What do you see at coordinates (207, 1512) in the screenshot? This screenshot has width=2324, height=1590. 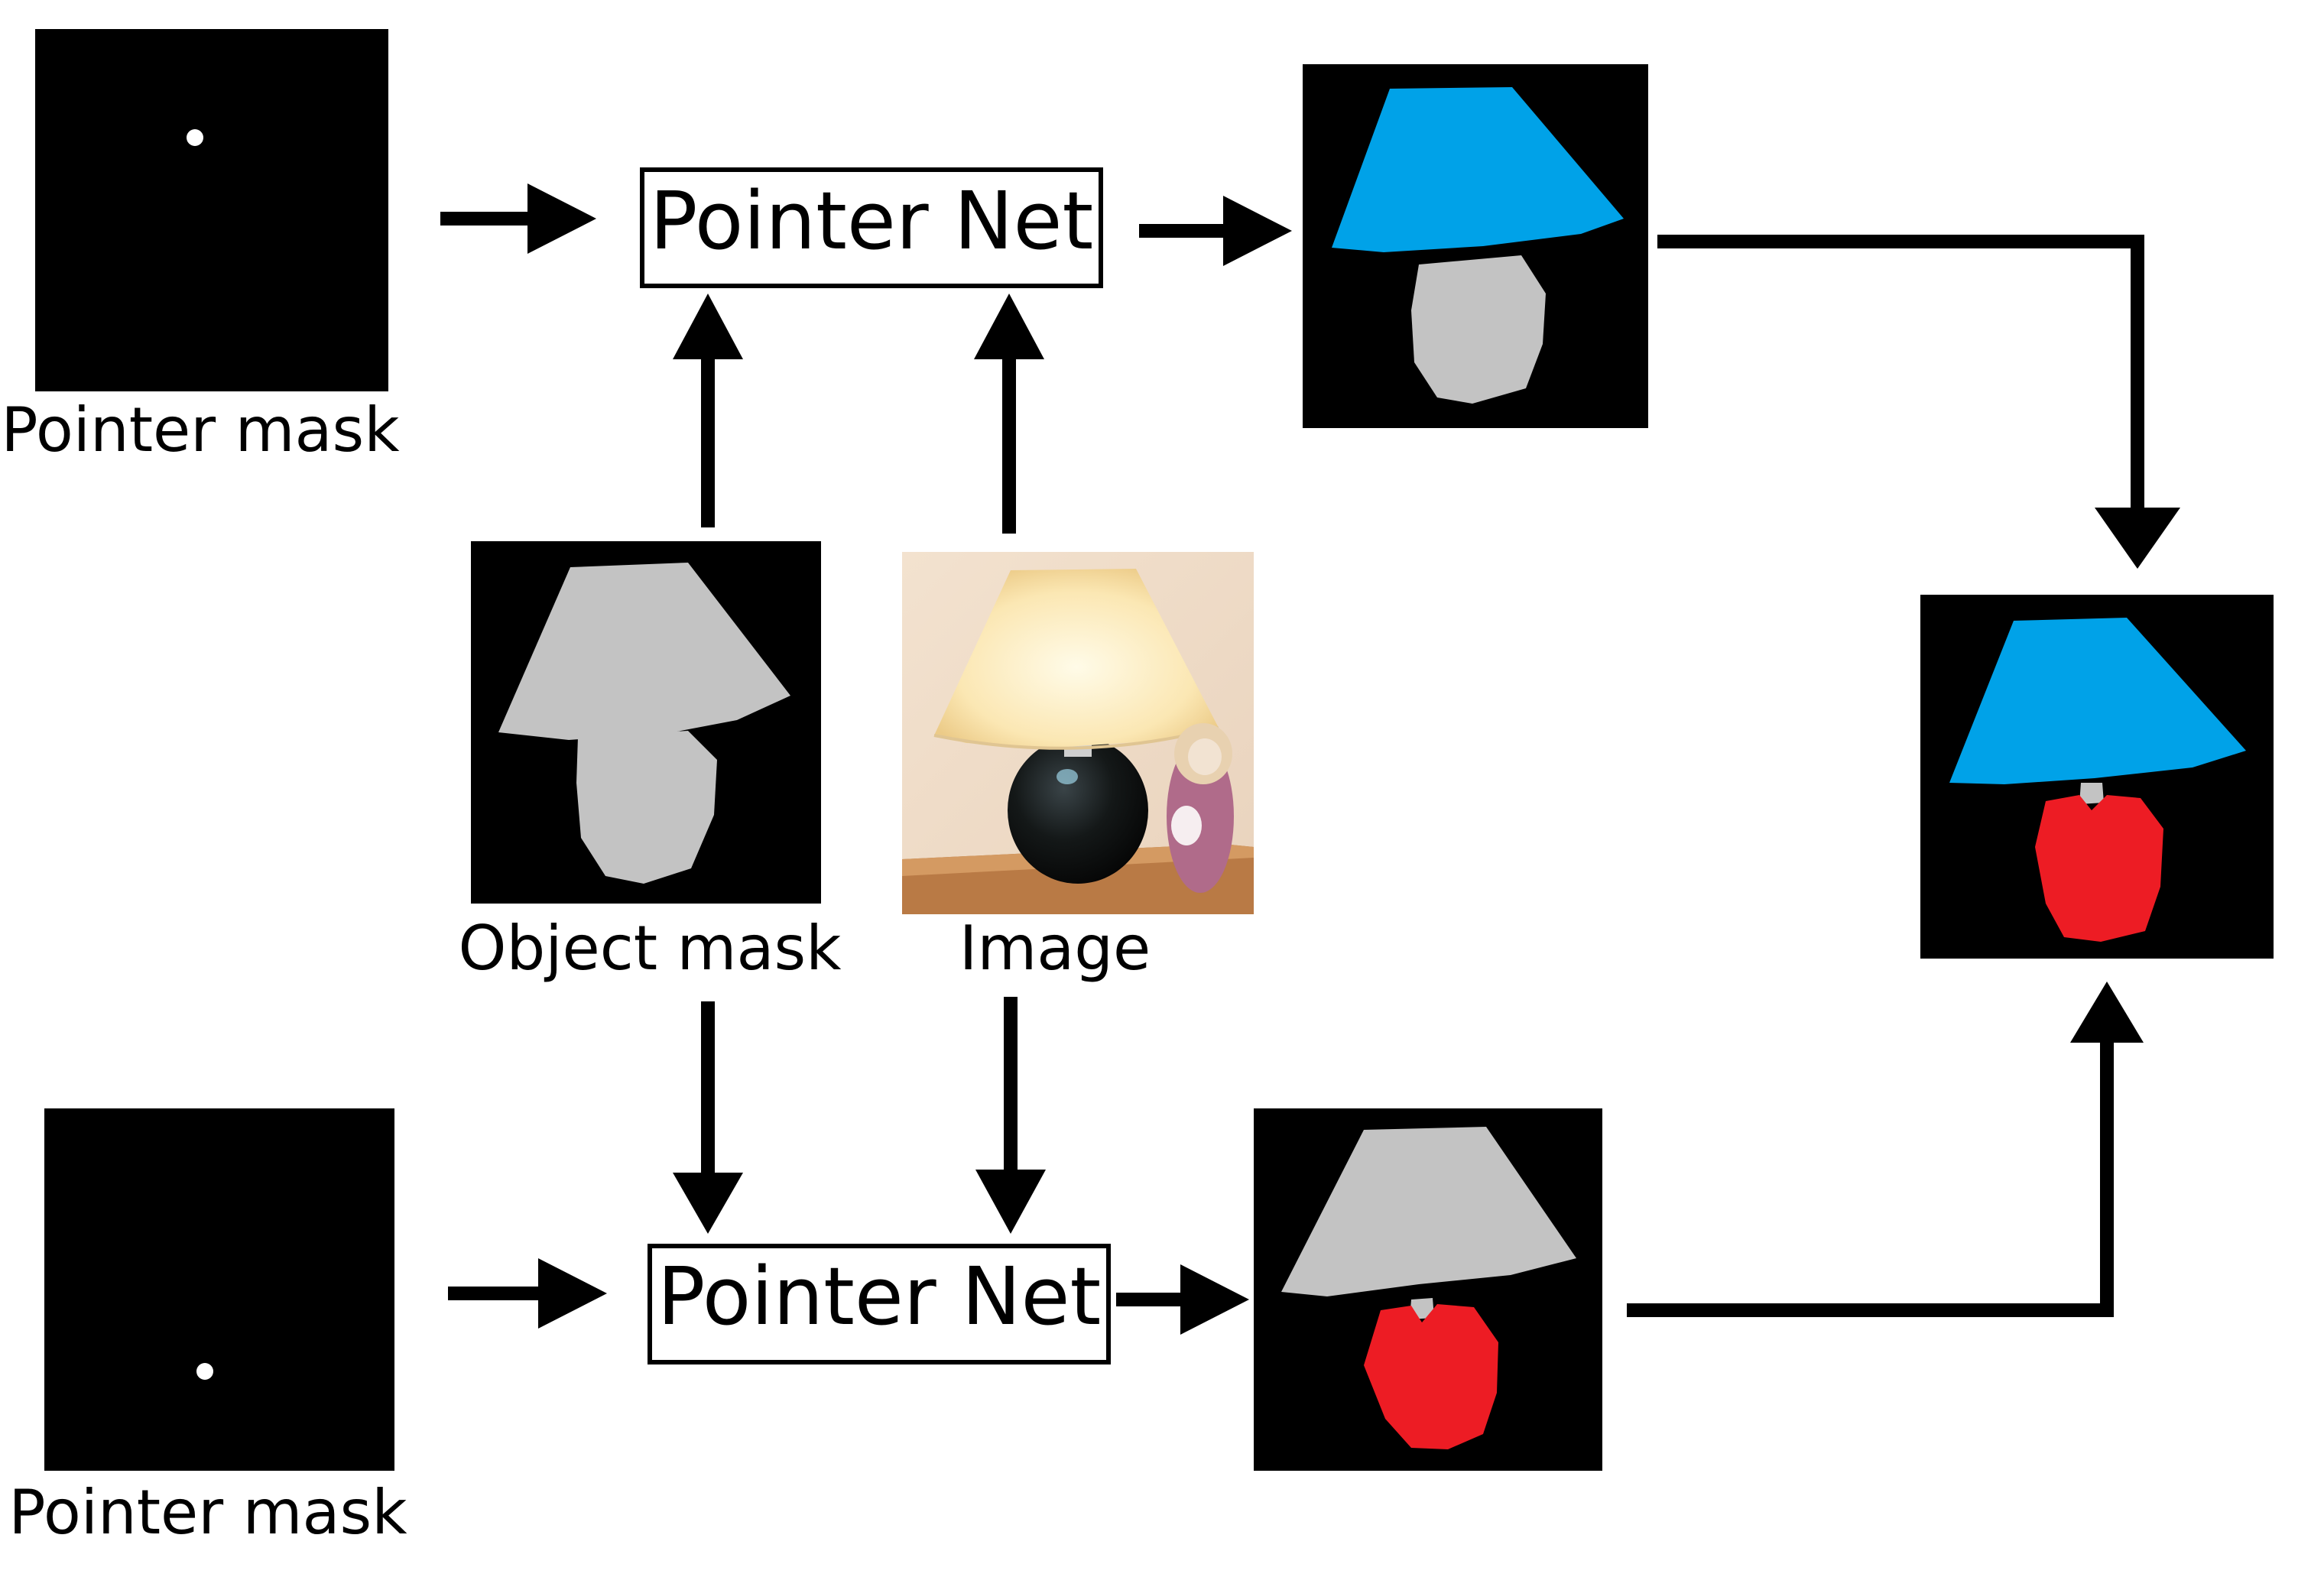 I see `pointer-mask-bottom-label: Pointer mask` at bounding box center [207, 1512].